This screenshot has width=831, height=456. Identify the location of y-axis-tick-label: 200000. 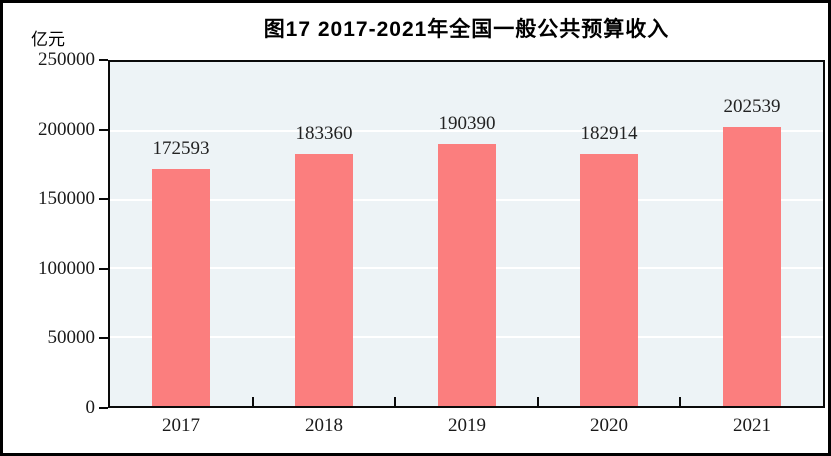
(66, 129).